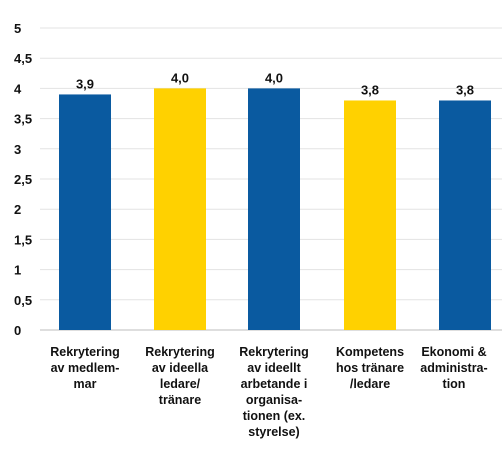  Describe the element at coordinates (23, 239) in the screenshot. I see `y-tick-label: 1,5` at that location.